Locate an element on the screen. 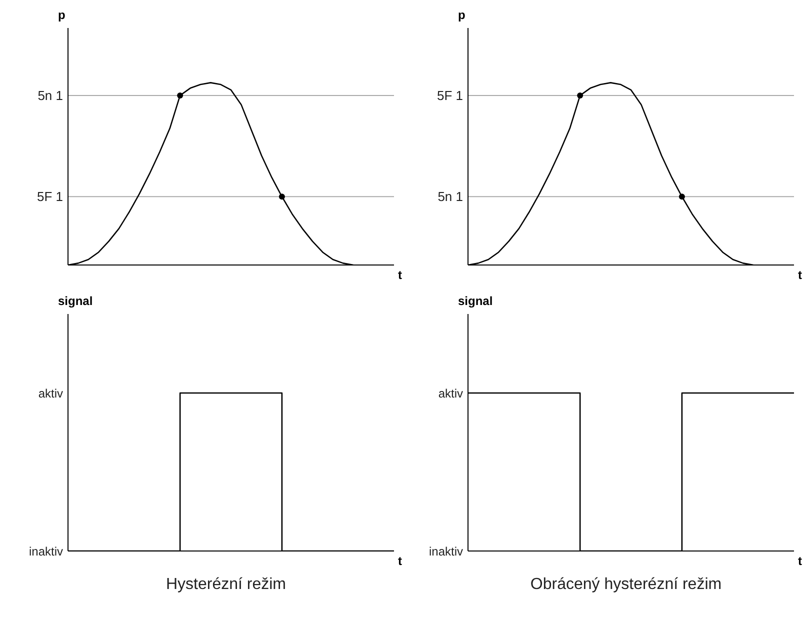 The height and width of the screenshot is (635, 812). text: Hysterézní režim is located at coordinates (226, 585).